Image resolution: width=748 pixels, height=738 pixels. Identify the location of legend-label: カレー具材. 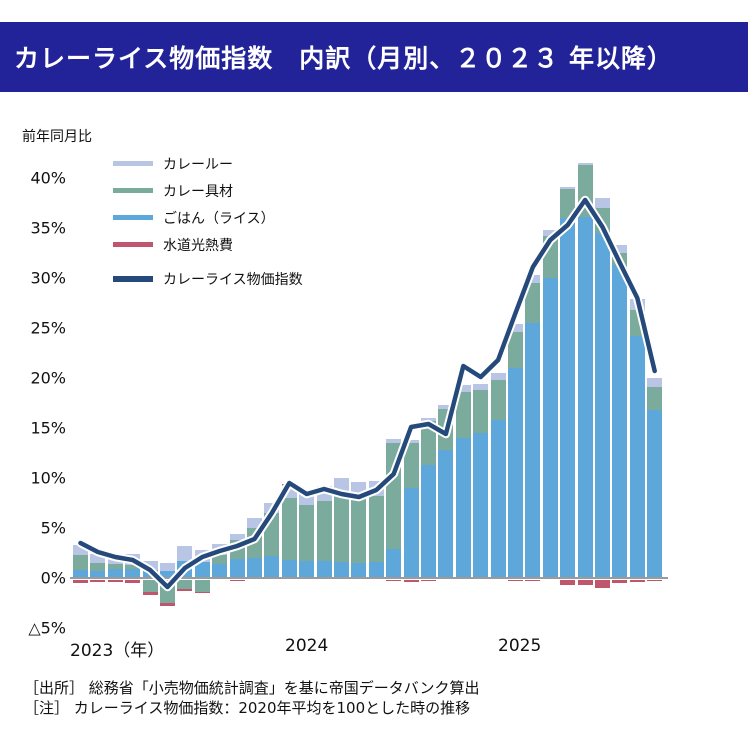
(198, 191).